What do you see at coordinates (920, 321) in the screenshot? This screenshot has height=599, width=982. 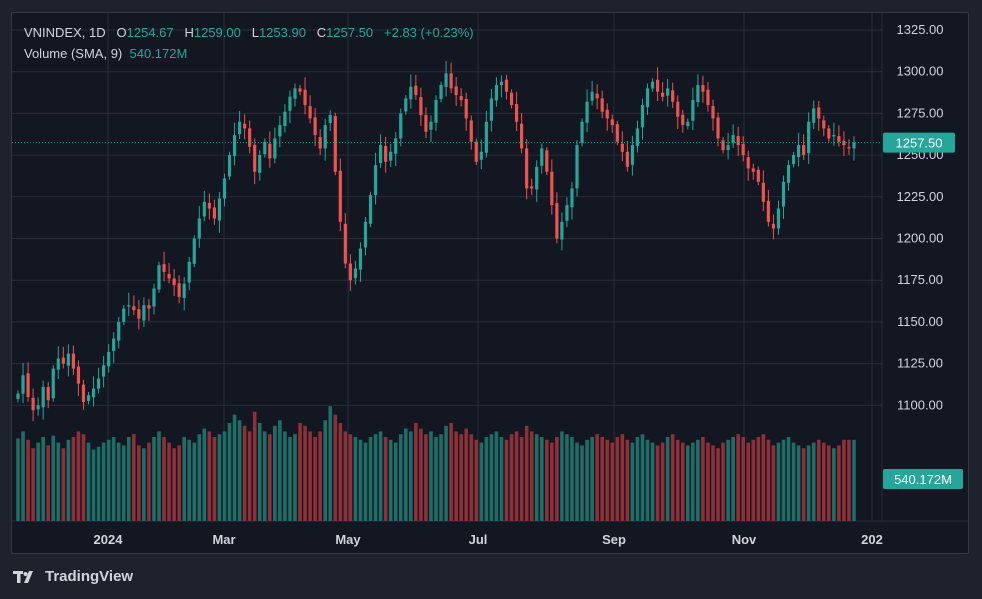 I see `y-tick-label: 1150.00` at bounding box center [920, 321].